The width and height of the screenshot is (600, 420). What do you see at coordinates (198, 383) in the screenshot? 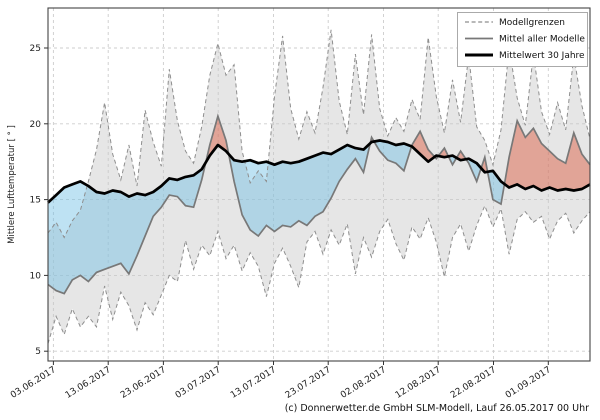
I see `x-tick-label: 03.07.2017` at bounding box center [198, 383].